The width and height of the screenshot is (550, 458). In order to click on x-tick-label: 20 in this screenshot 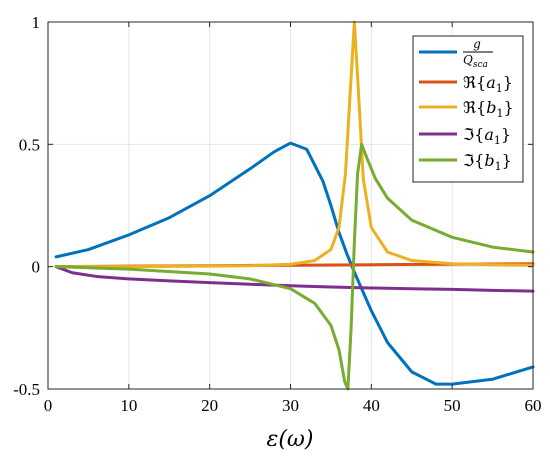, I will do `click(209, 405)`.